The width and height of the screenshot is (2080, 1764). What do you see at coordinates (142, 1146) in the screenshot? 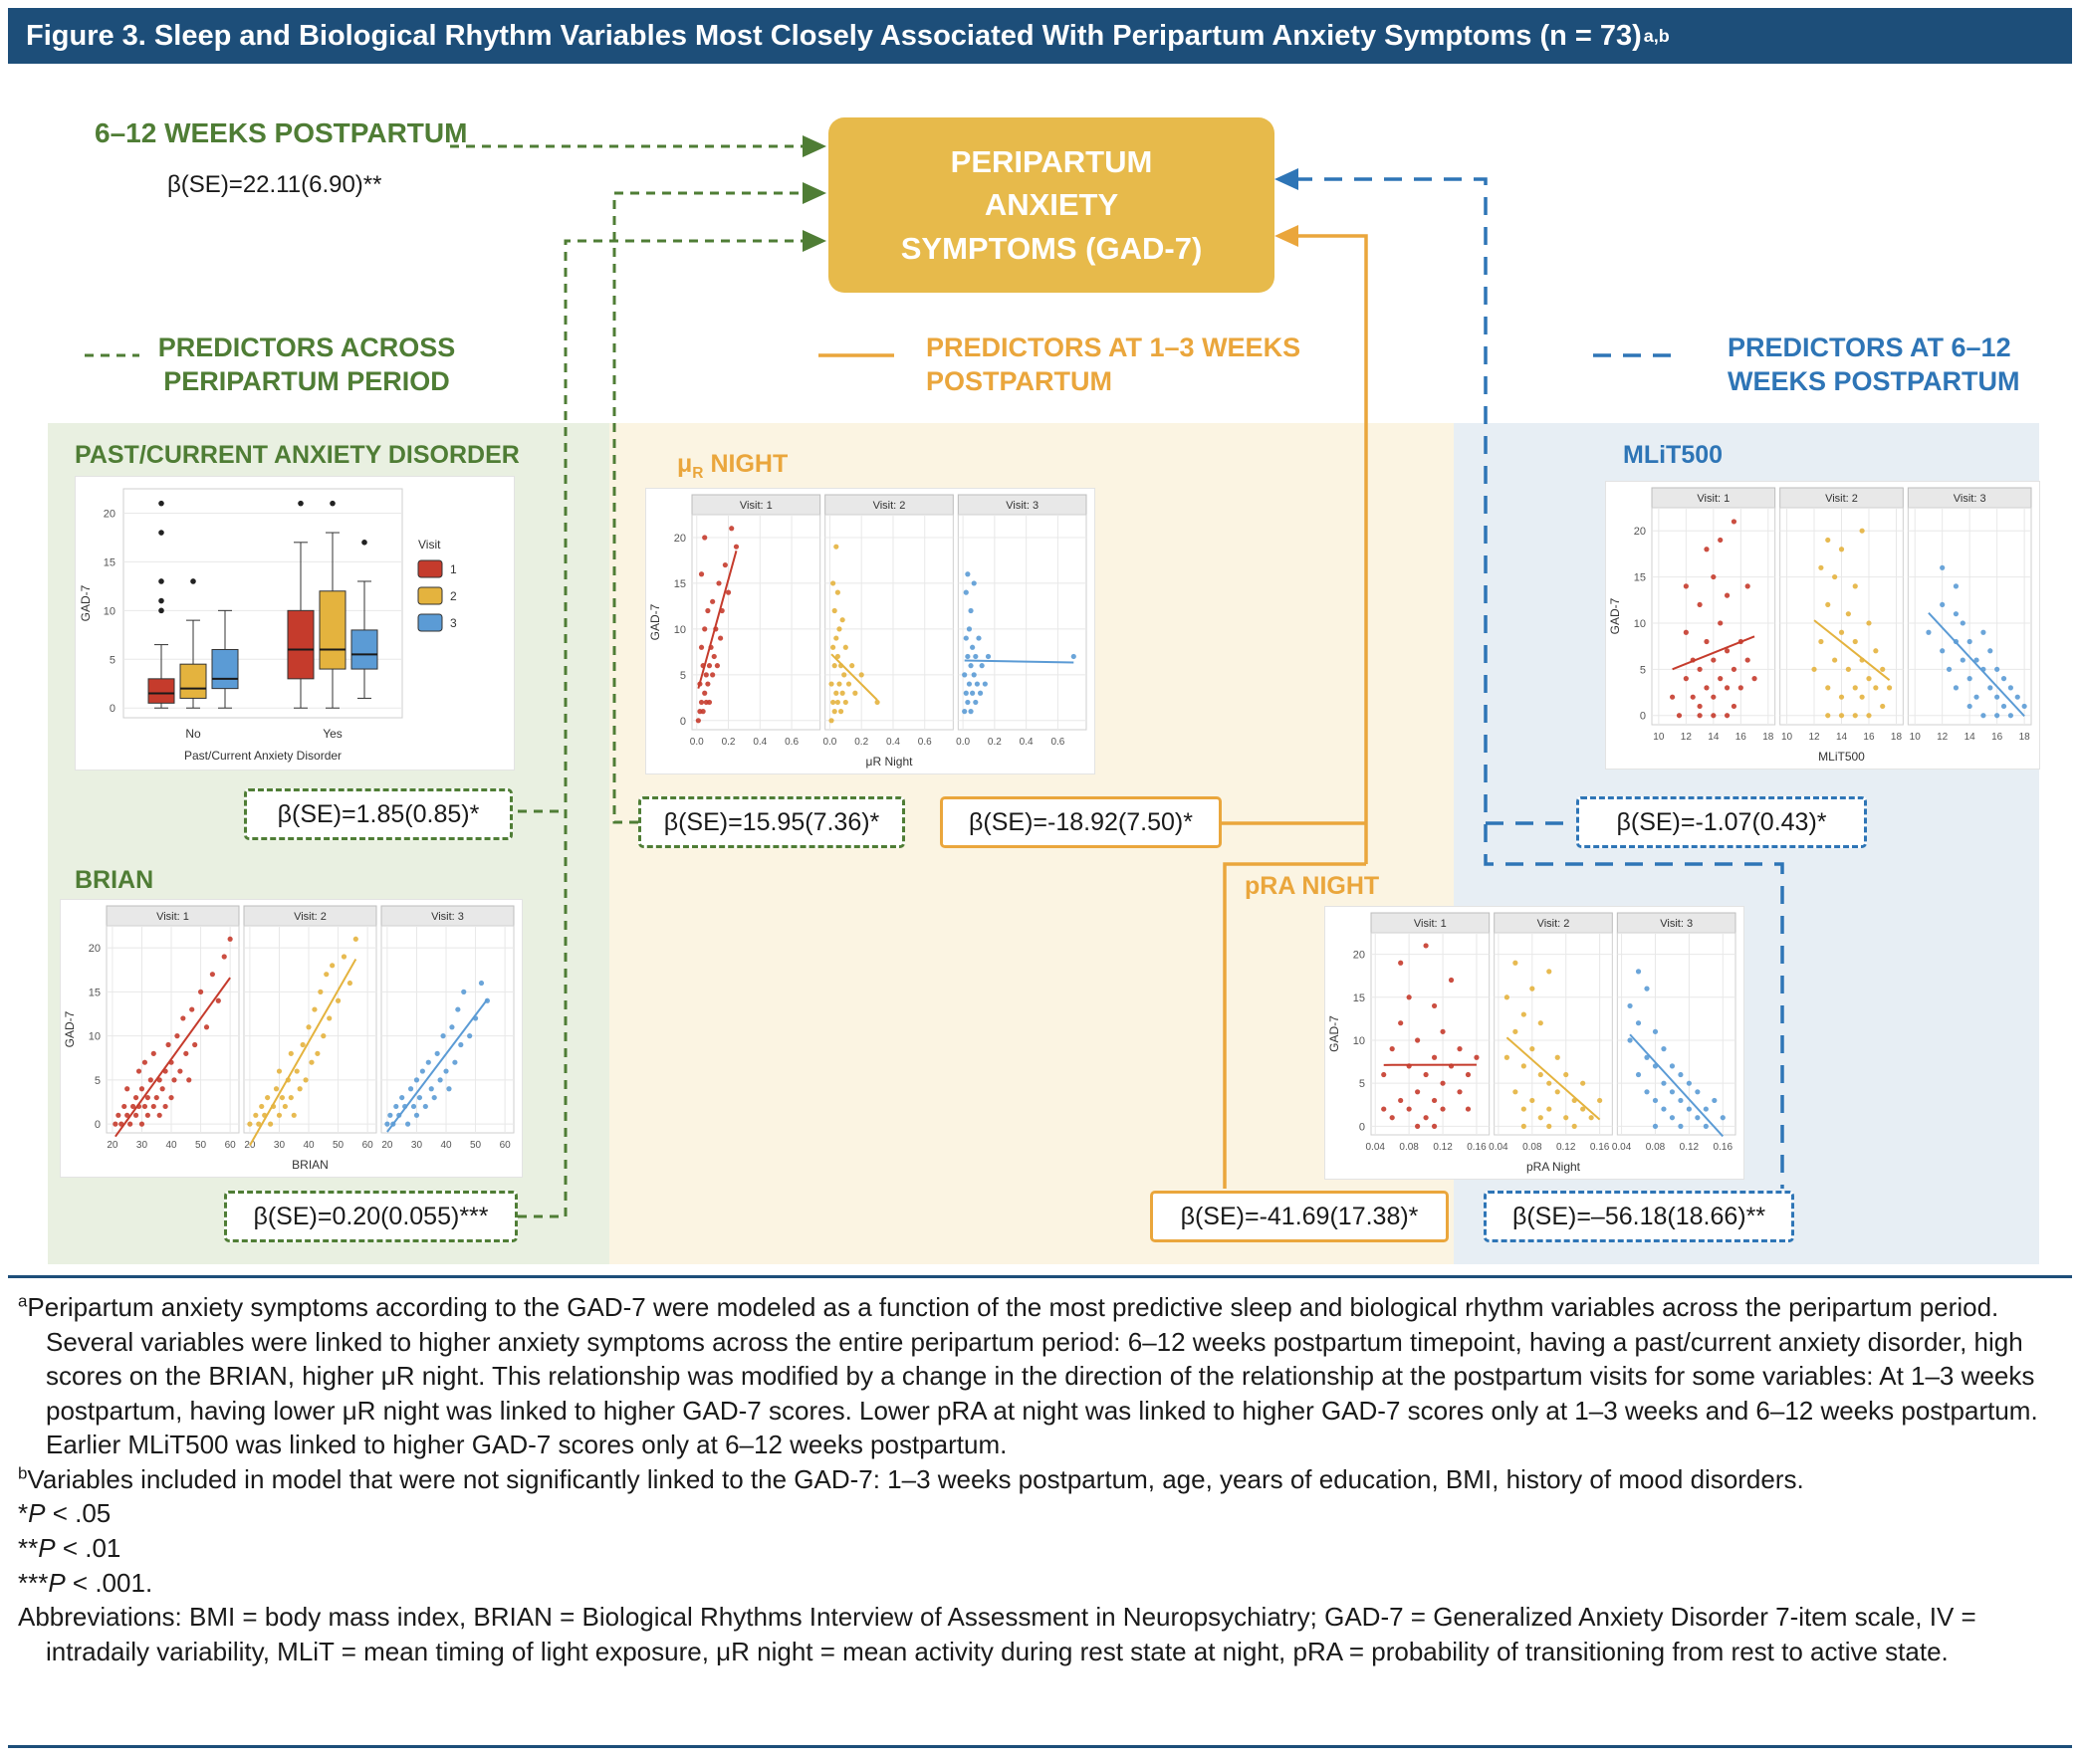
I see `svg-text: 30` at bounding box center [142, 1146].